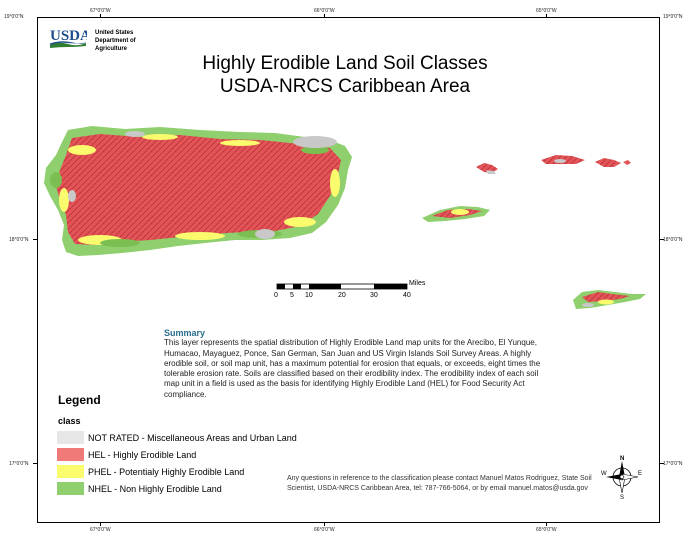 The image size is (700, 541). Describe the element at coordinates (114, 33) in the screenshot. I see `agency-line: United States` at that location.